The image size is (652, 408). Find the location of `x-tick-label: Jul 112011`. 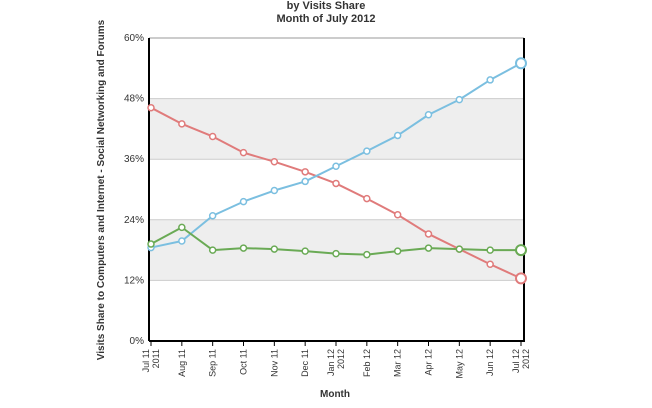

x-tick-label: Jul 112011 is located at coordinates (151, 360).